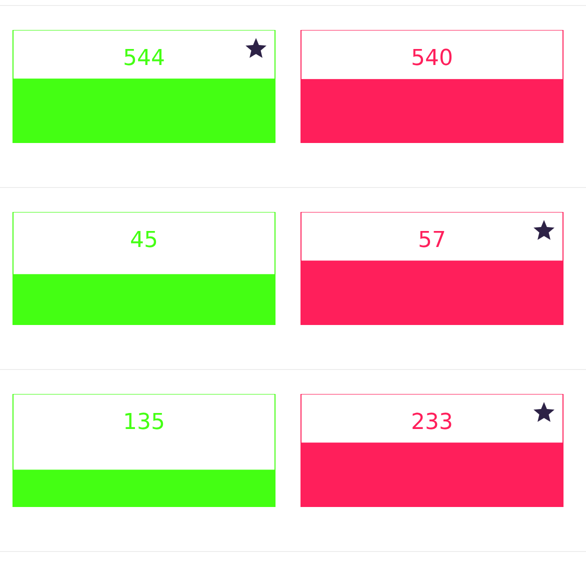 This screenshot has width=586, height=588. I want to click on data-label: 135, so click(144, 422).